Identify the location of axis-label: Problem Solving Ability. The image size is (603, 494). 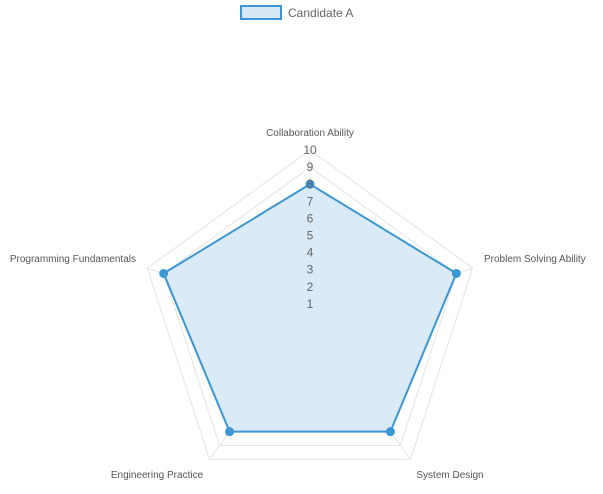
(535, 259).